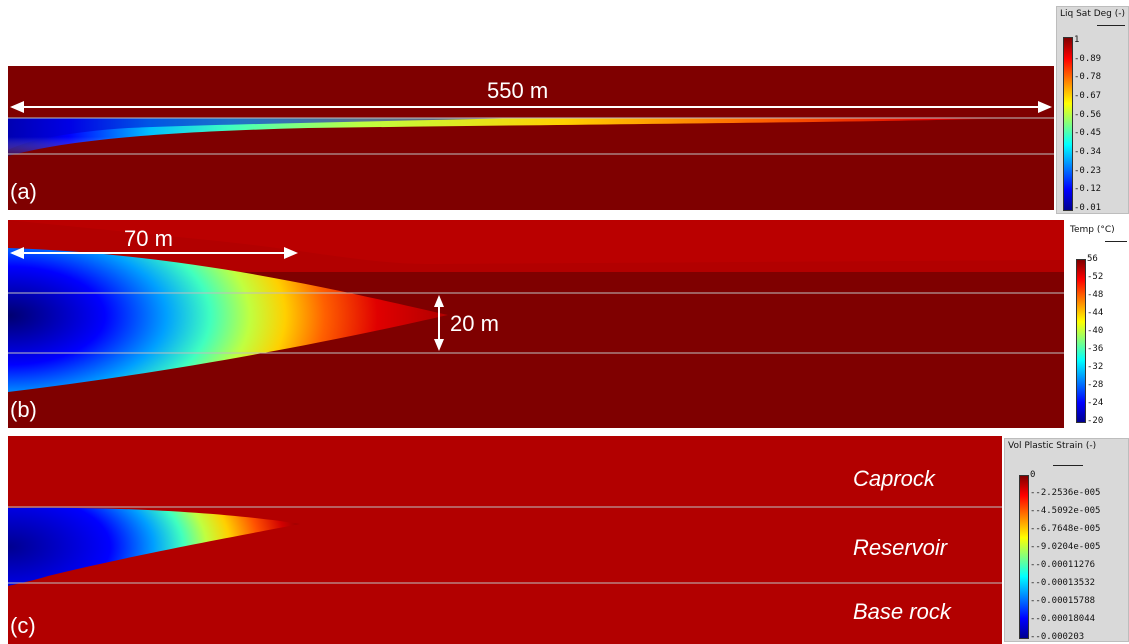 This screenshot has height=644, width=1129. I want to click on legend-tick: -0.00015788, so click(1065, 601).